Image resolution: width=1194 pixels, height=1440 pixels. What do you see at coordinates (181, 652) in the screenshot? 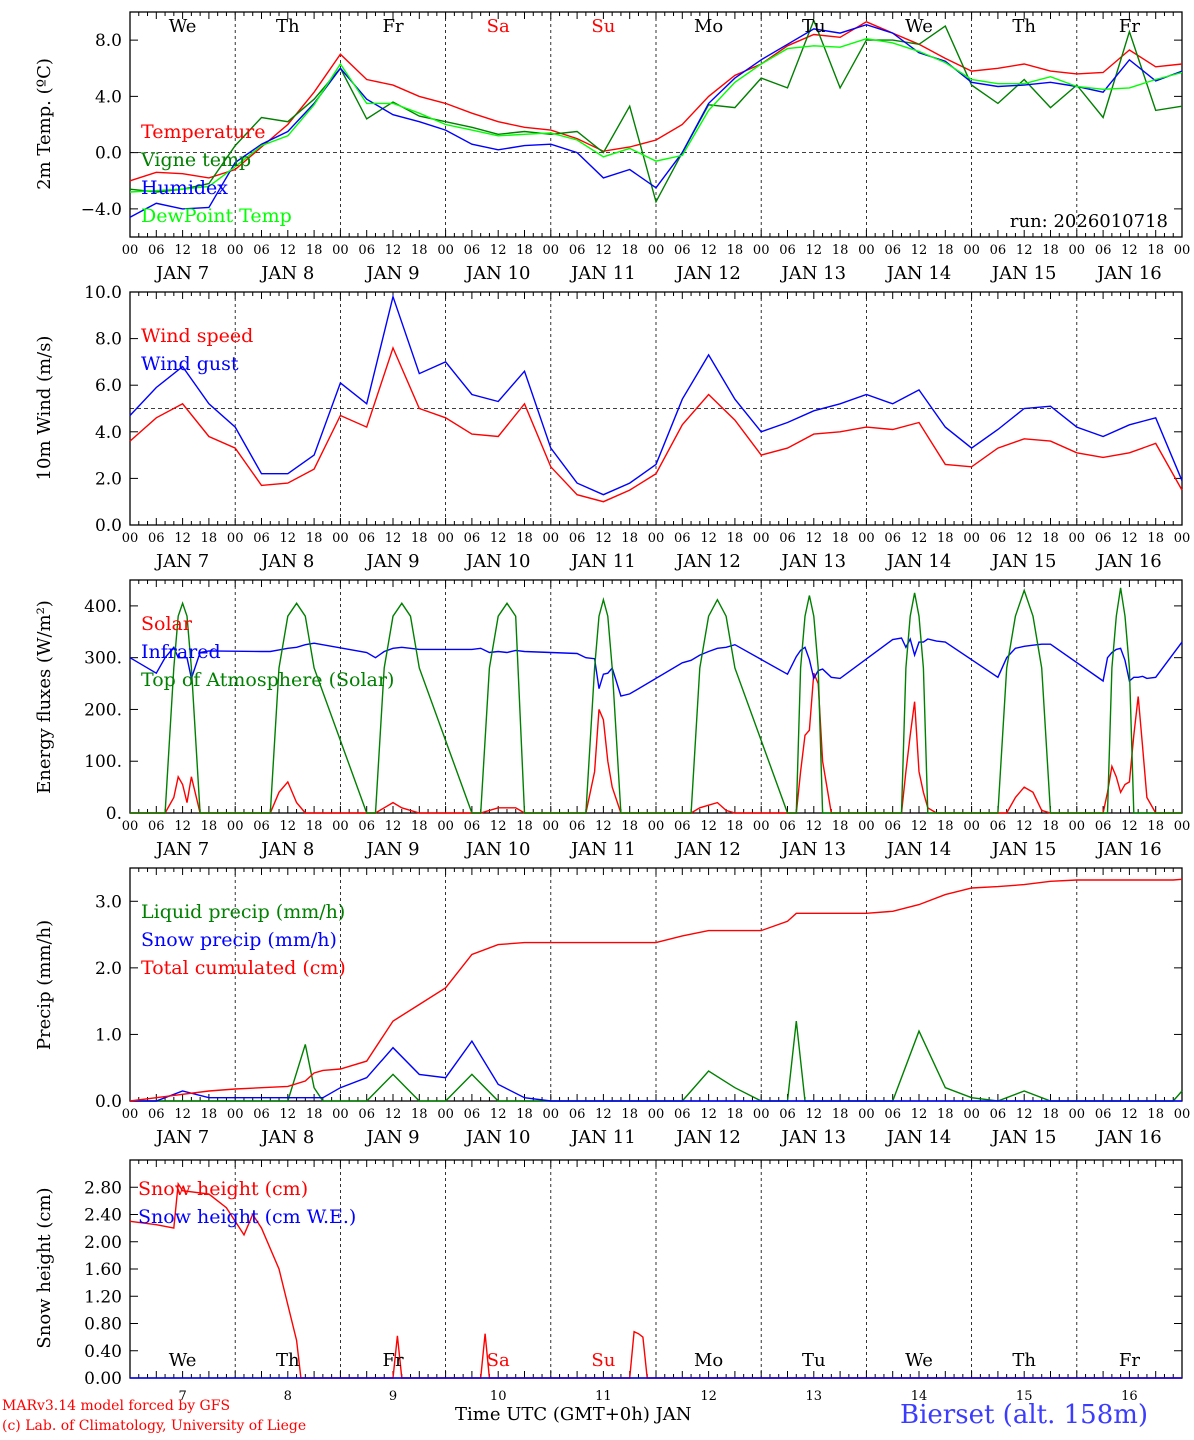
I see `legend-entry: Infrared` at bounding box center [181, 652].